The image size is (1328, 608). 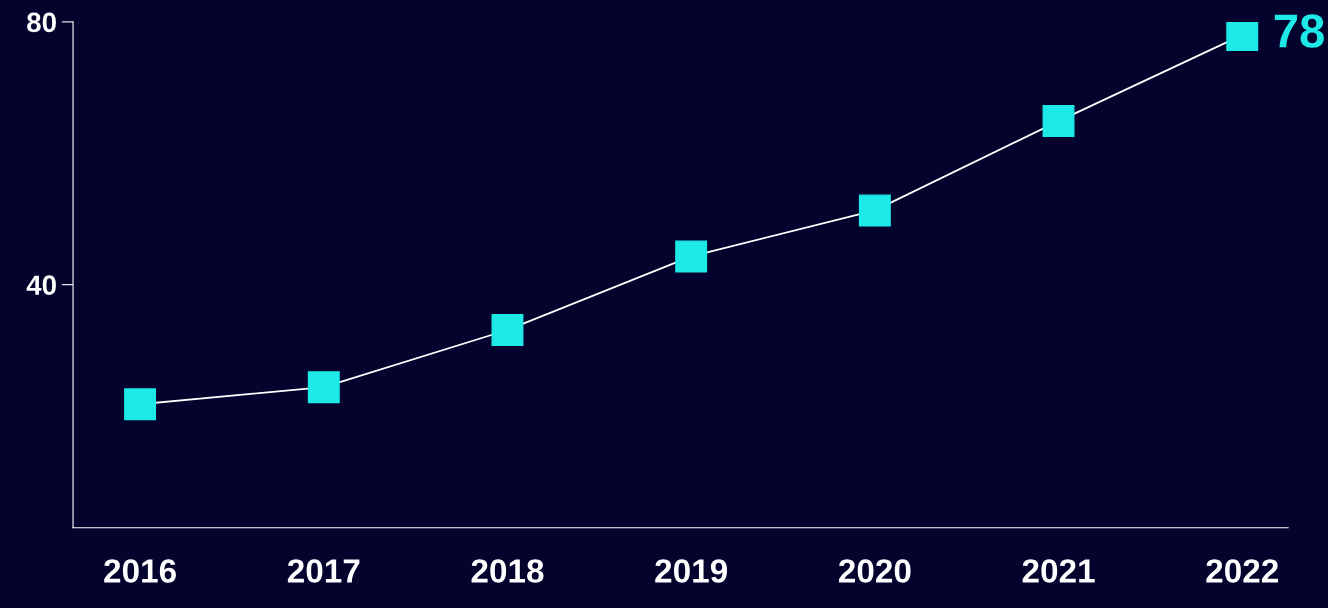 I want to click on x-tick-label: 2021, so click(x=1058, y=571).